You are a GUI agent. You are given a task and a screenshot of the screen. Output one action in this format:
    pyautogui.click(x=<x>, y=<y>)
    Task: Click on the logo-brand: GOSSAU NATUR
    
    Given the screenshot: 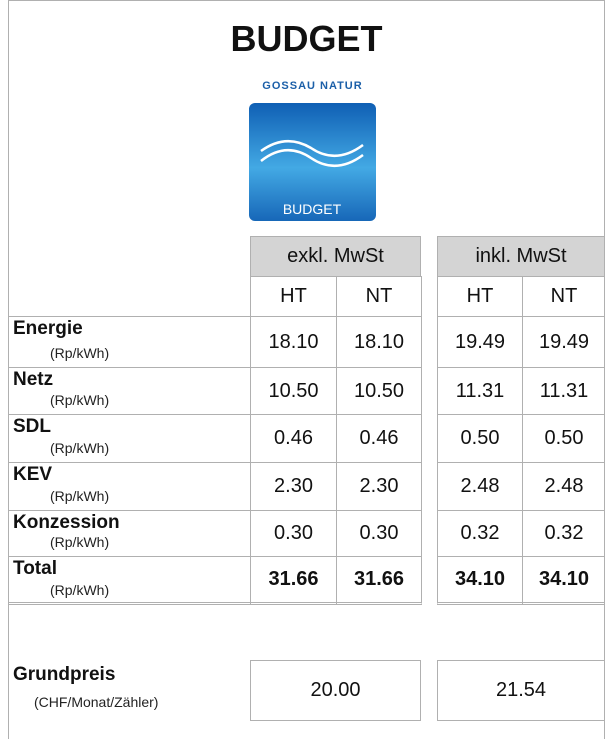 What is the action you would take?
    pyautogui.click(x=312, y=86)
    